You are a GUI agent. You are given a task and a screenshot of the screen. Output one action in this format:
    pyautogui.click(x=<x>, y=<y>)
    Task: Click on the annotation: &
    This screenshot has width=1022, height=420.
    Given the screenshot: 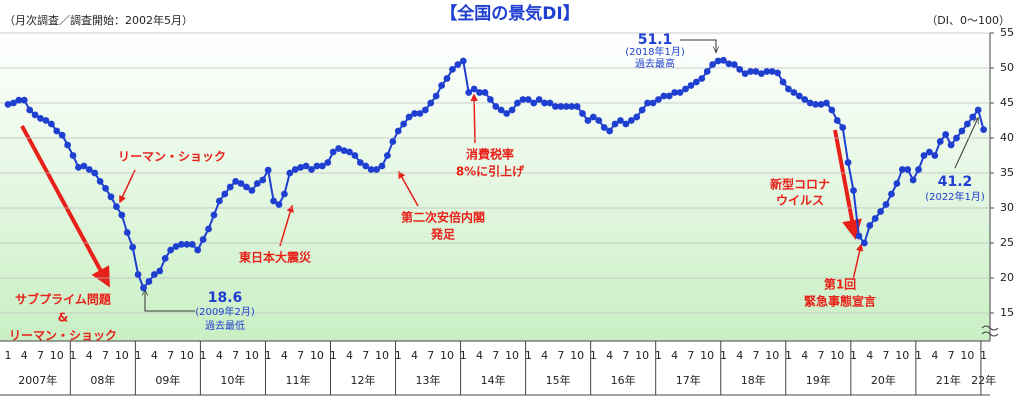 What is the action you would take?
    pyautogui.click(x=63, y=318)
    